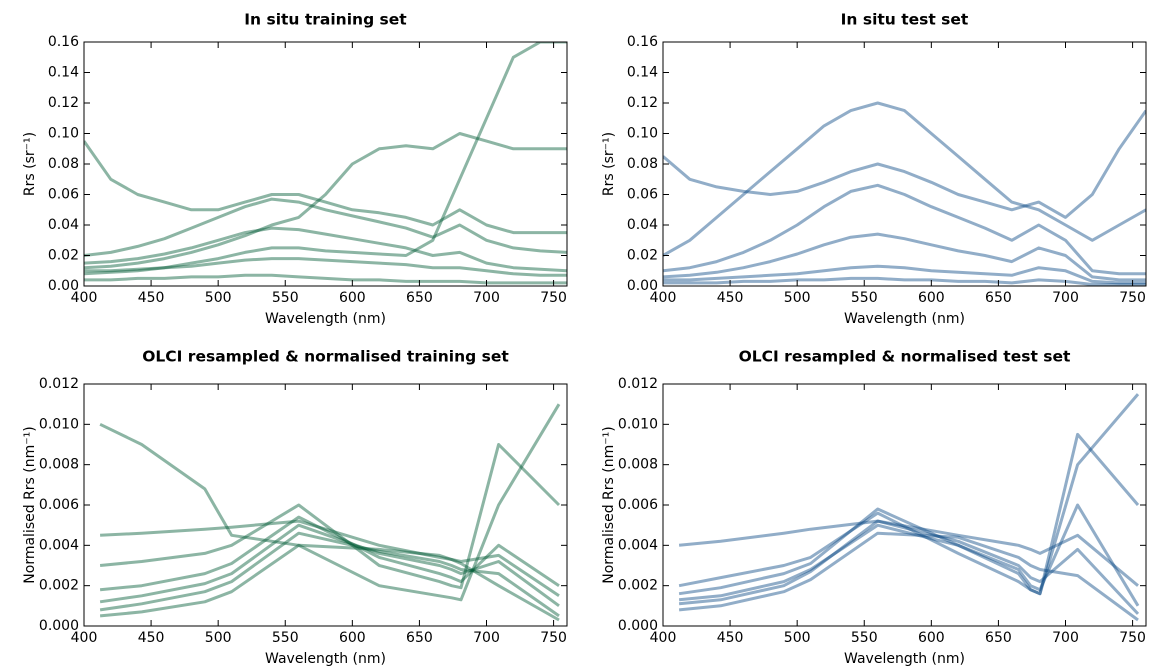  Describe the element at coordinates (638, 626) in the screenshot. I see `y-tick-label: 0.000` at that location.